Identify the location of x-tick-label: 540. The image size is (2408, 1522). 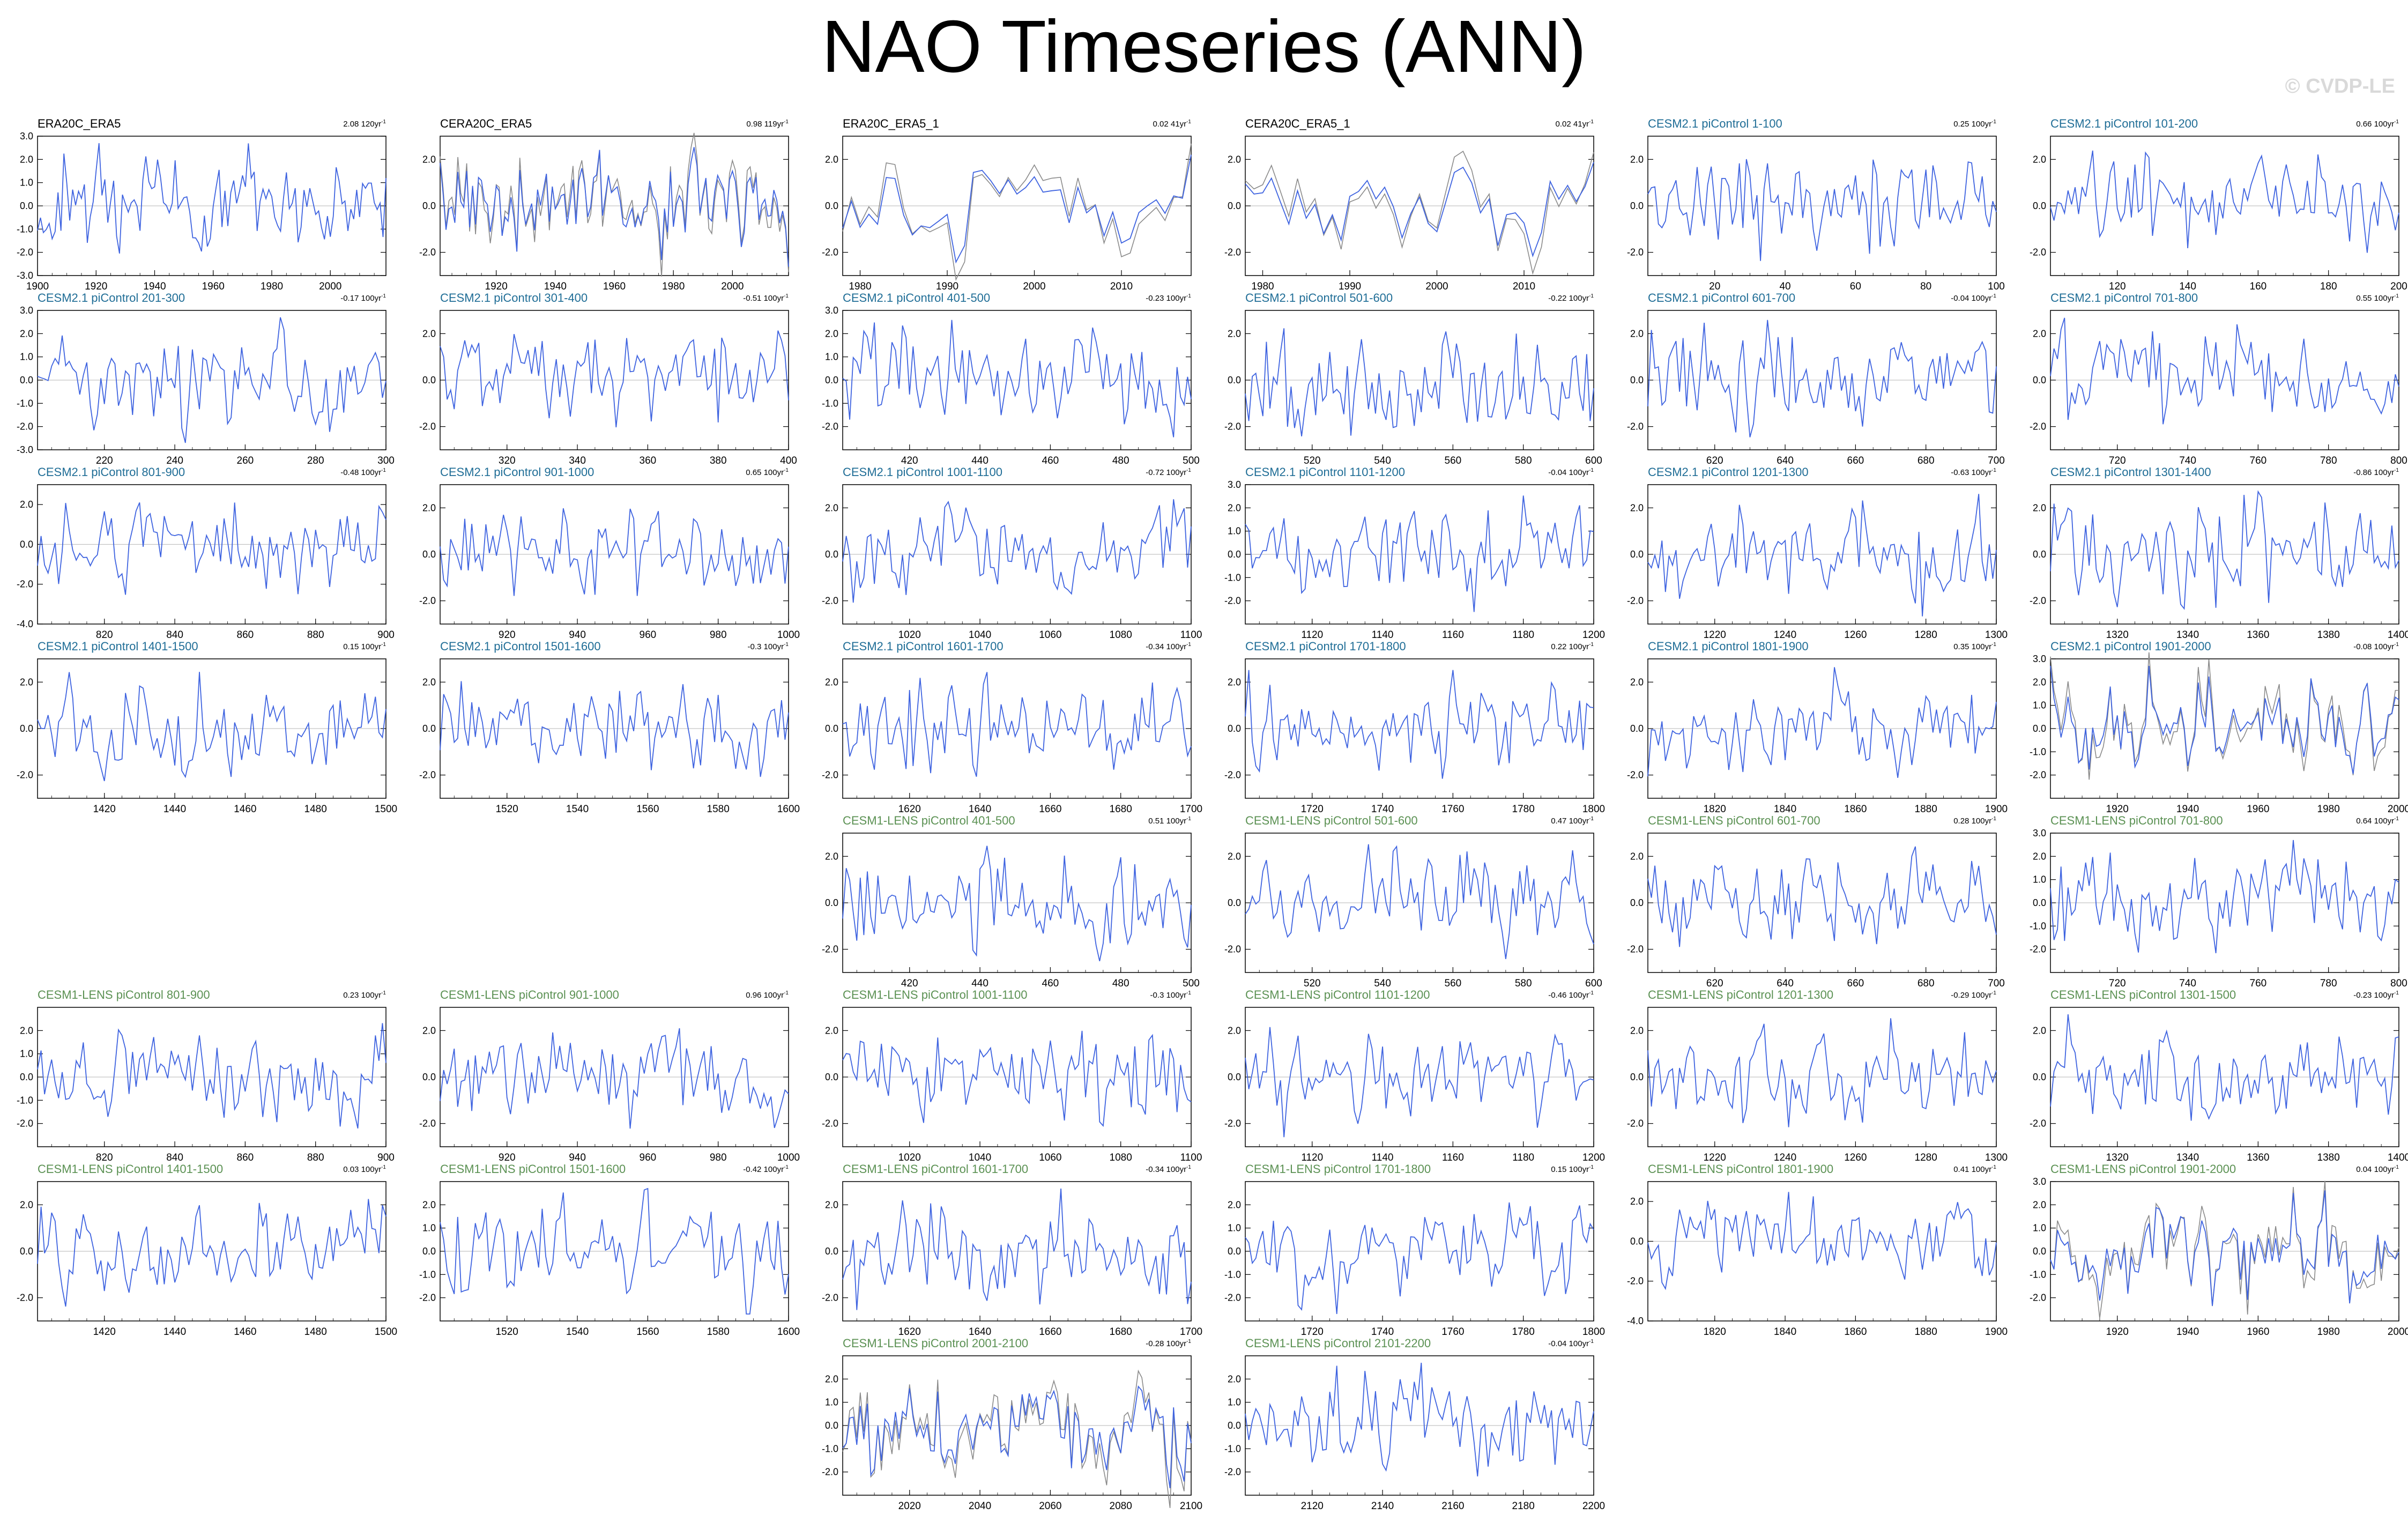
(1382, 983).